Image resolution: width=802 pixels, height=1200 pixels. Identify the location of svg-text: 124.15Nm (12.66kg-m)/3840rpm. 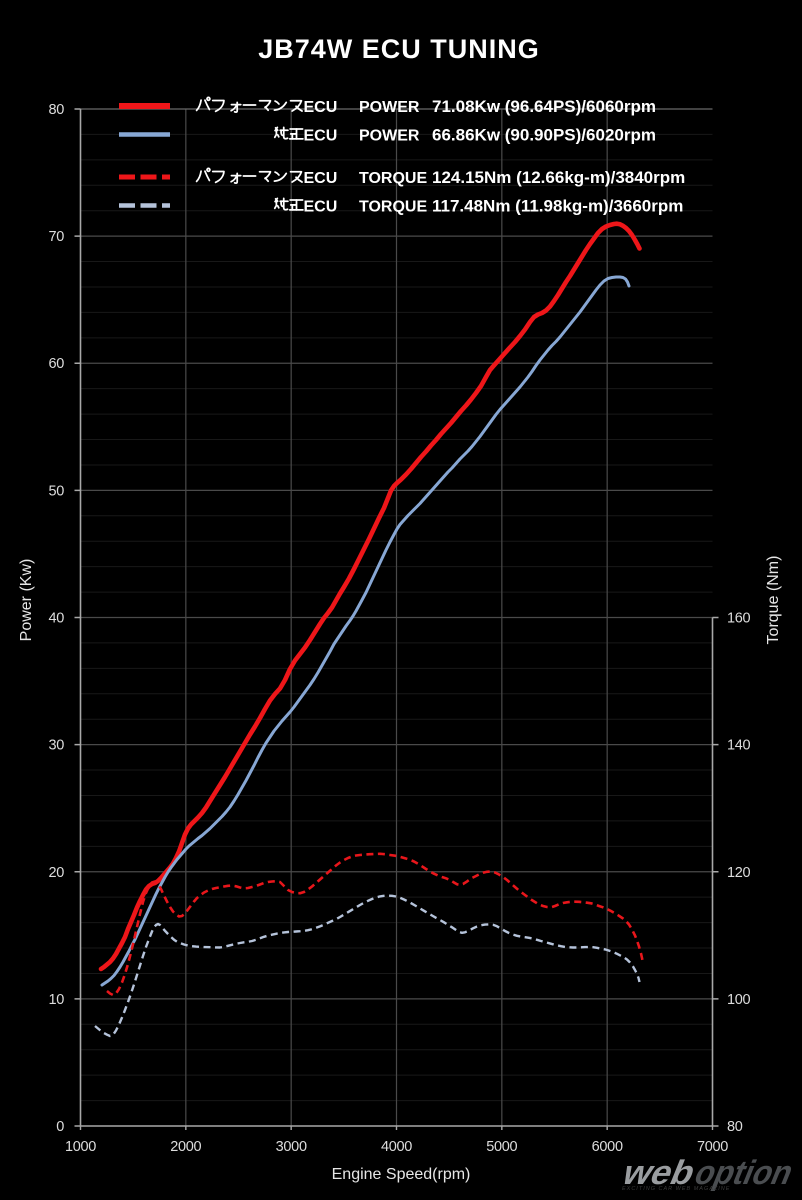
(558, 177).